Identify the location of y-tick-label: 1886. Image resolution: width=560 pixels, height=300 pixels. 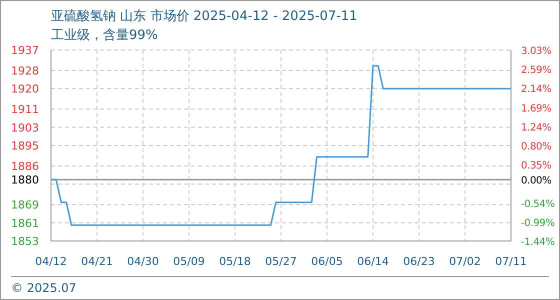
(25, 166).